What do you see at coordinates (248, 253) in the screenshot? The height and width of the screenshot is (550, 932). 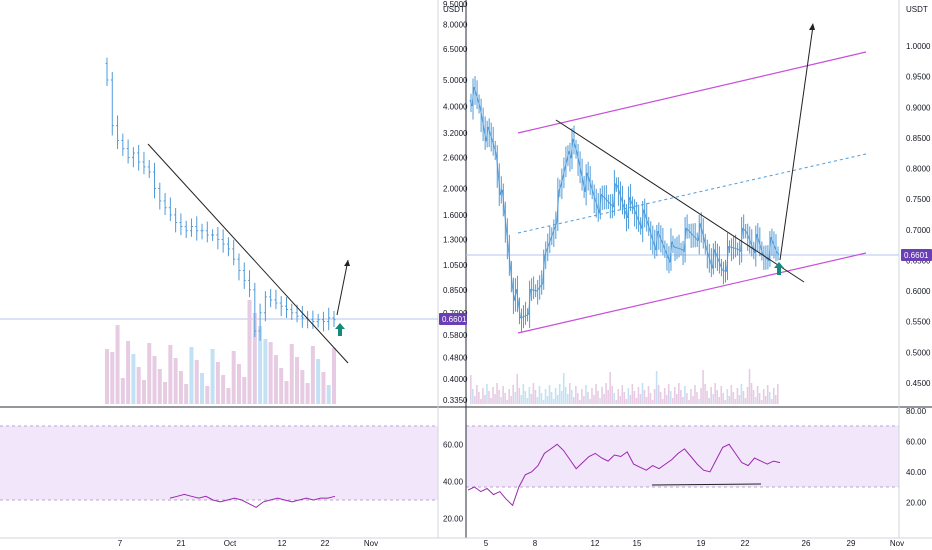 I see `left-descending-trendline` at bounding box center [248, 253].